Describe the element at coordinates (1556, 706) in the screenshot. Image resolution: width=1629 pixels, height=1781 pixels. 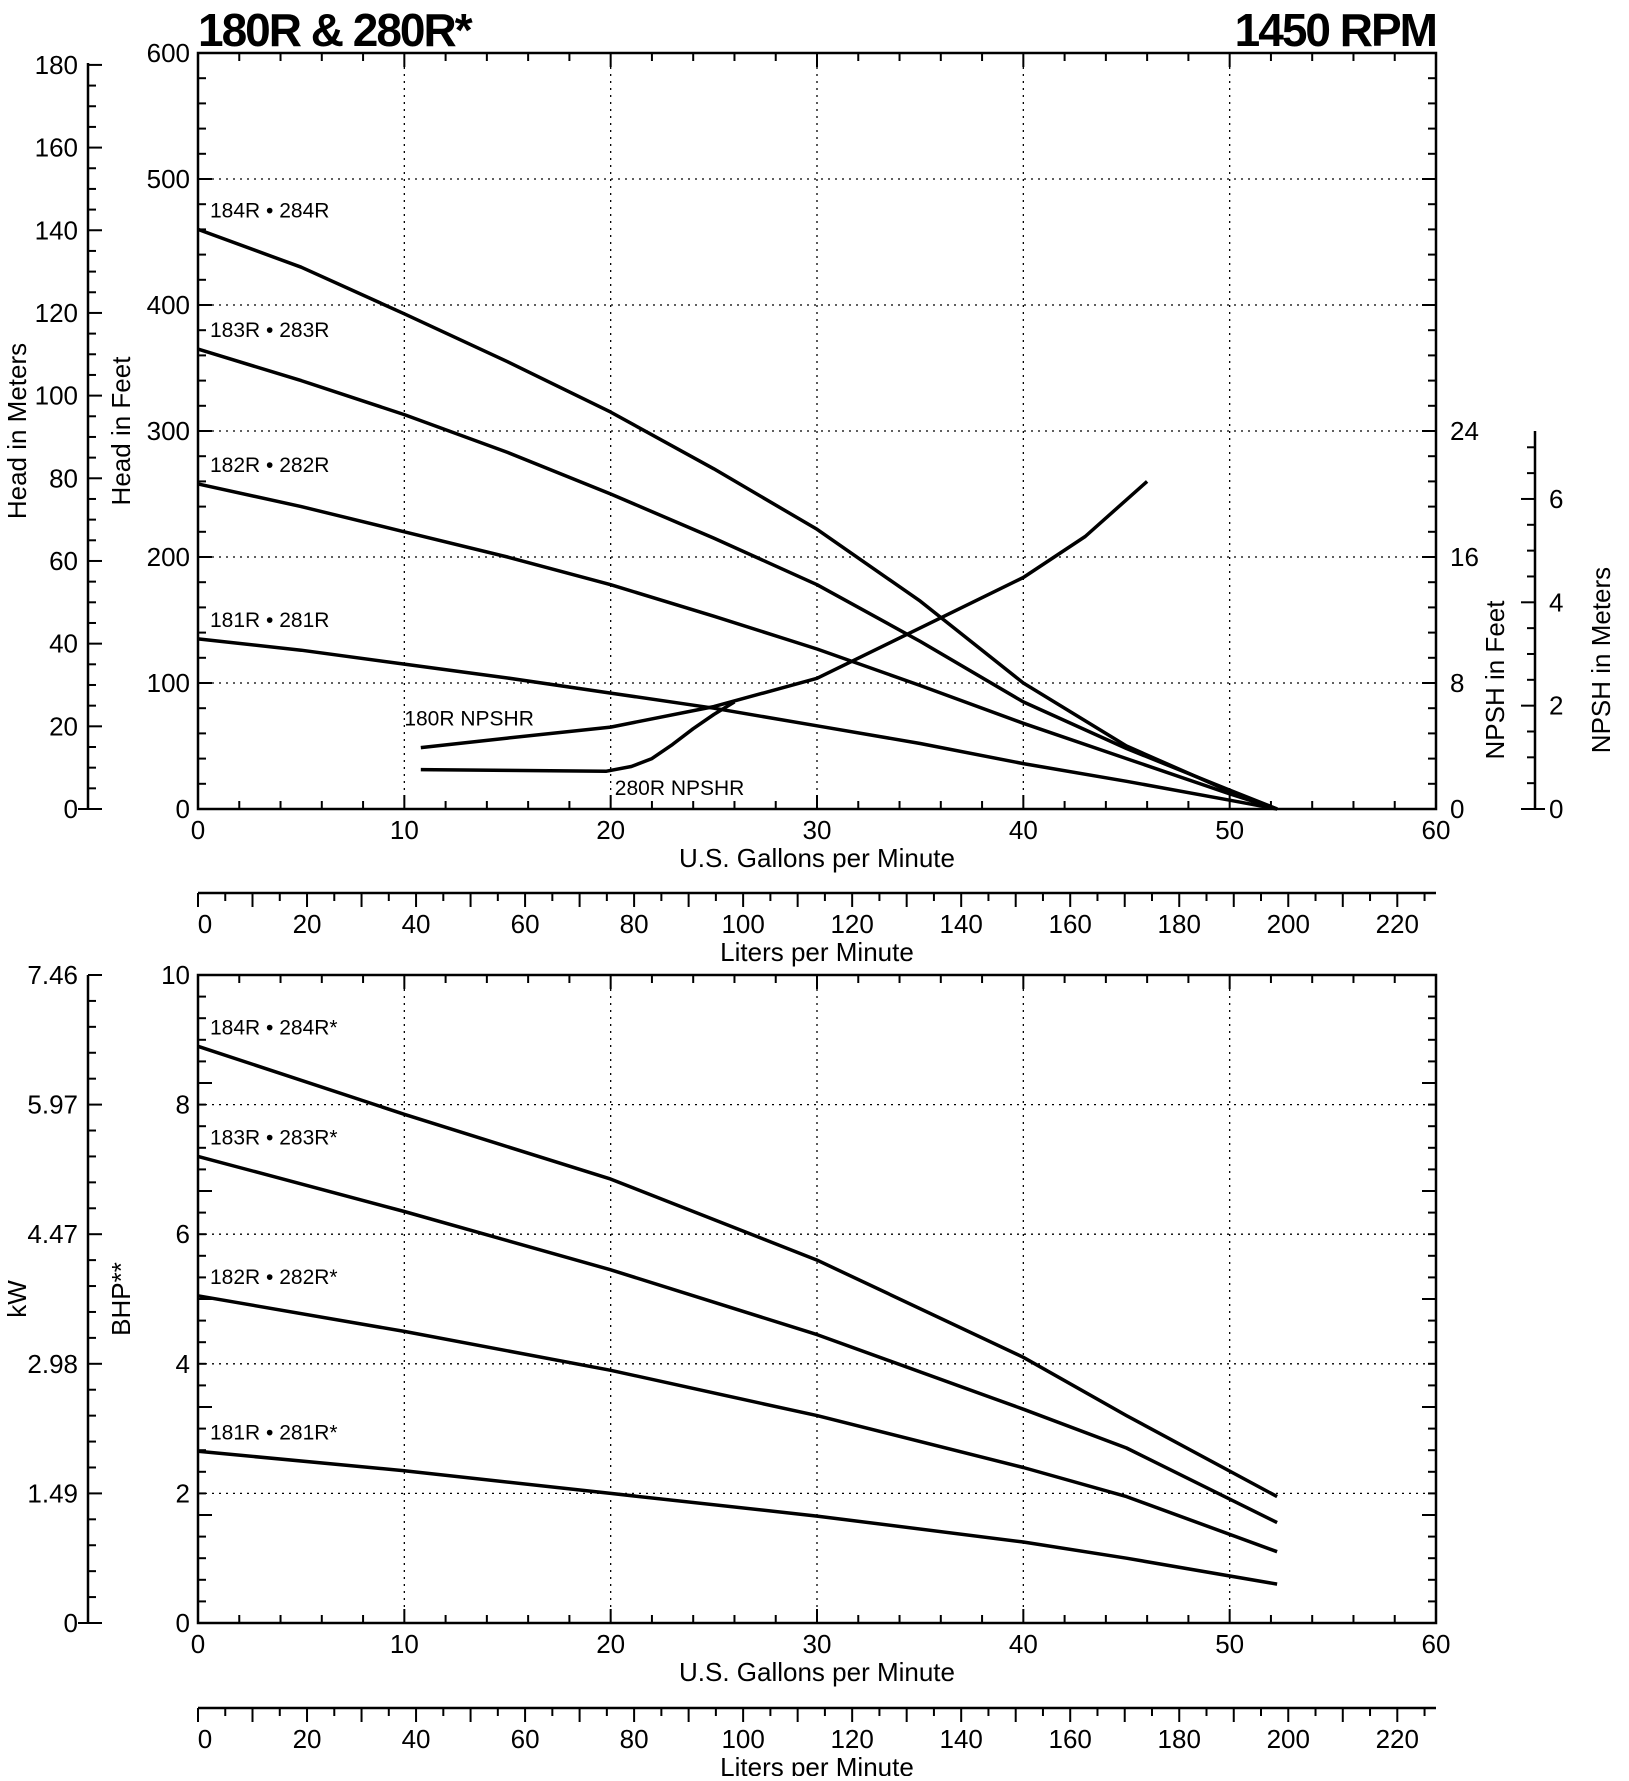
I see `npsh-meters-tick-label: 2` at that location.